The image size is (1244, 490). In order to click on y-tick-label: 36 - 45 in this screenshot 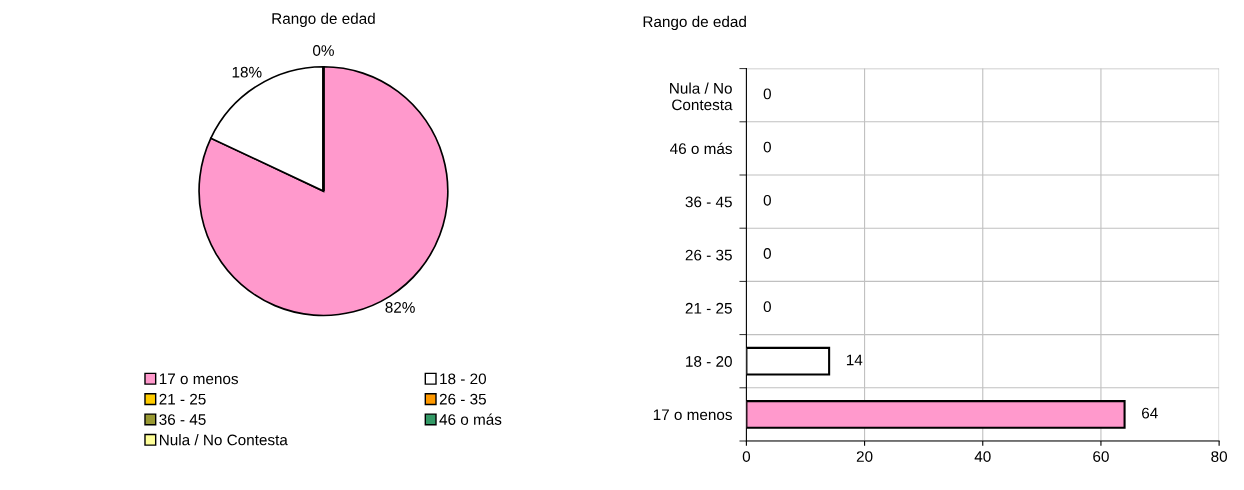, I will do `click(708, 202)`.